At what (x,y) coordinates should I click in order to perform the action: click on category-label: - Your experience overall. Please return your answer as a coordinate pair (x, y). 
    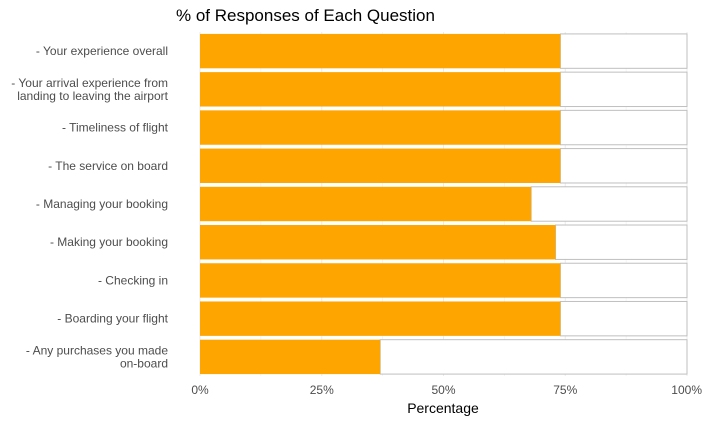
    Looking at the image, I should click on (102, 51).